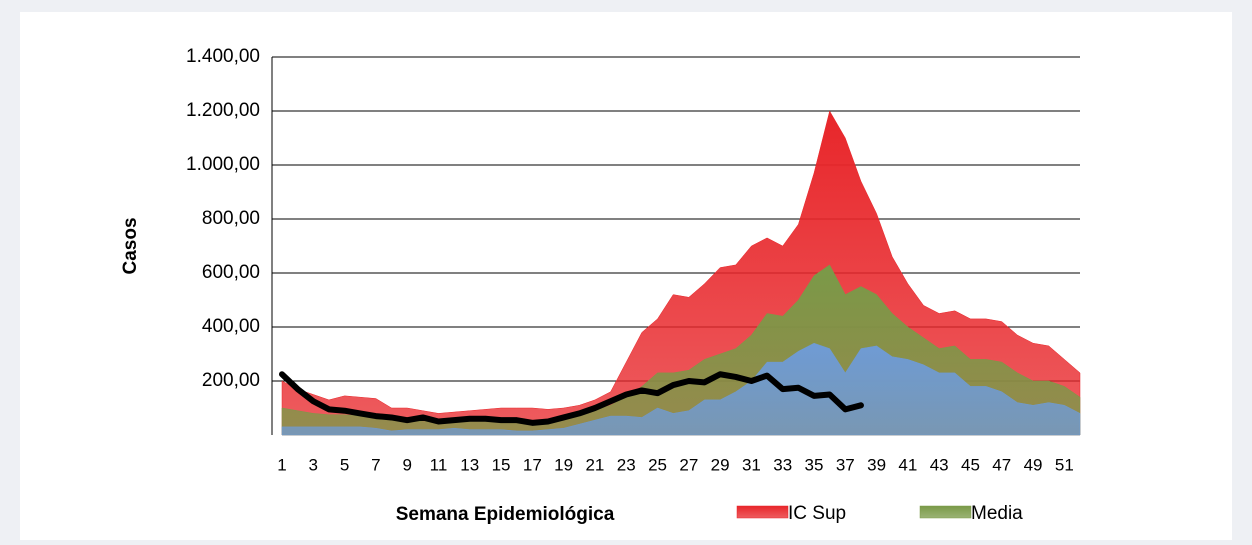  I want to click on x-tick-label: 27, so click(688, 464).